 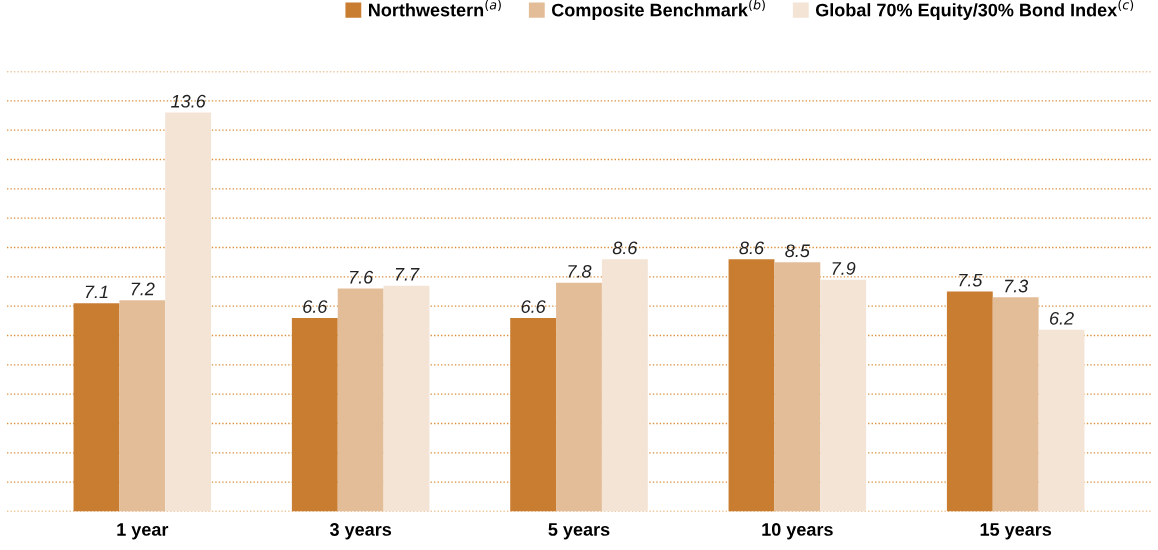 I want to click on x-tick-label: 15 years, so click(x=1016, y=531).